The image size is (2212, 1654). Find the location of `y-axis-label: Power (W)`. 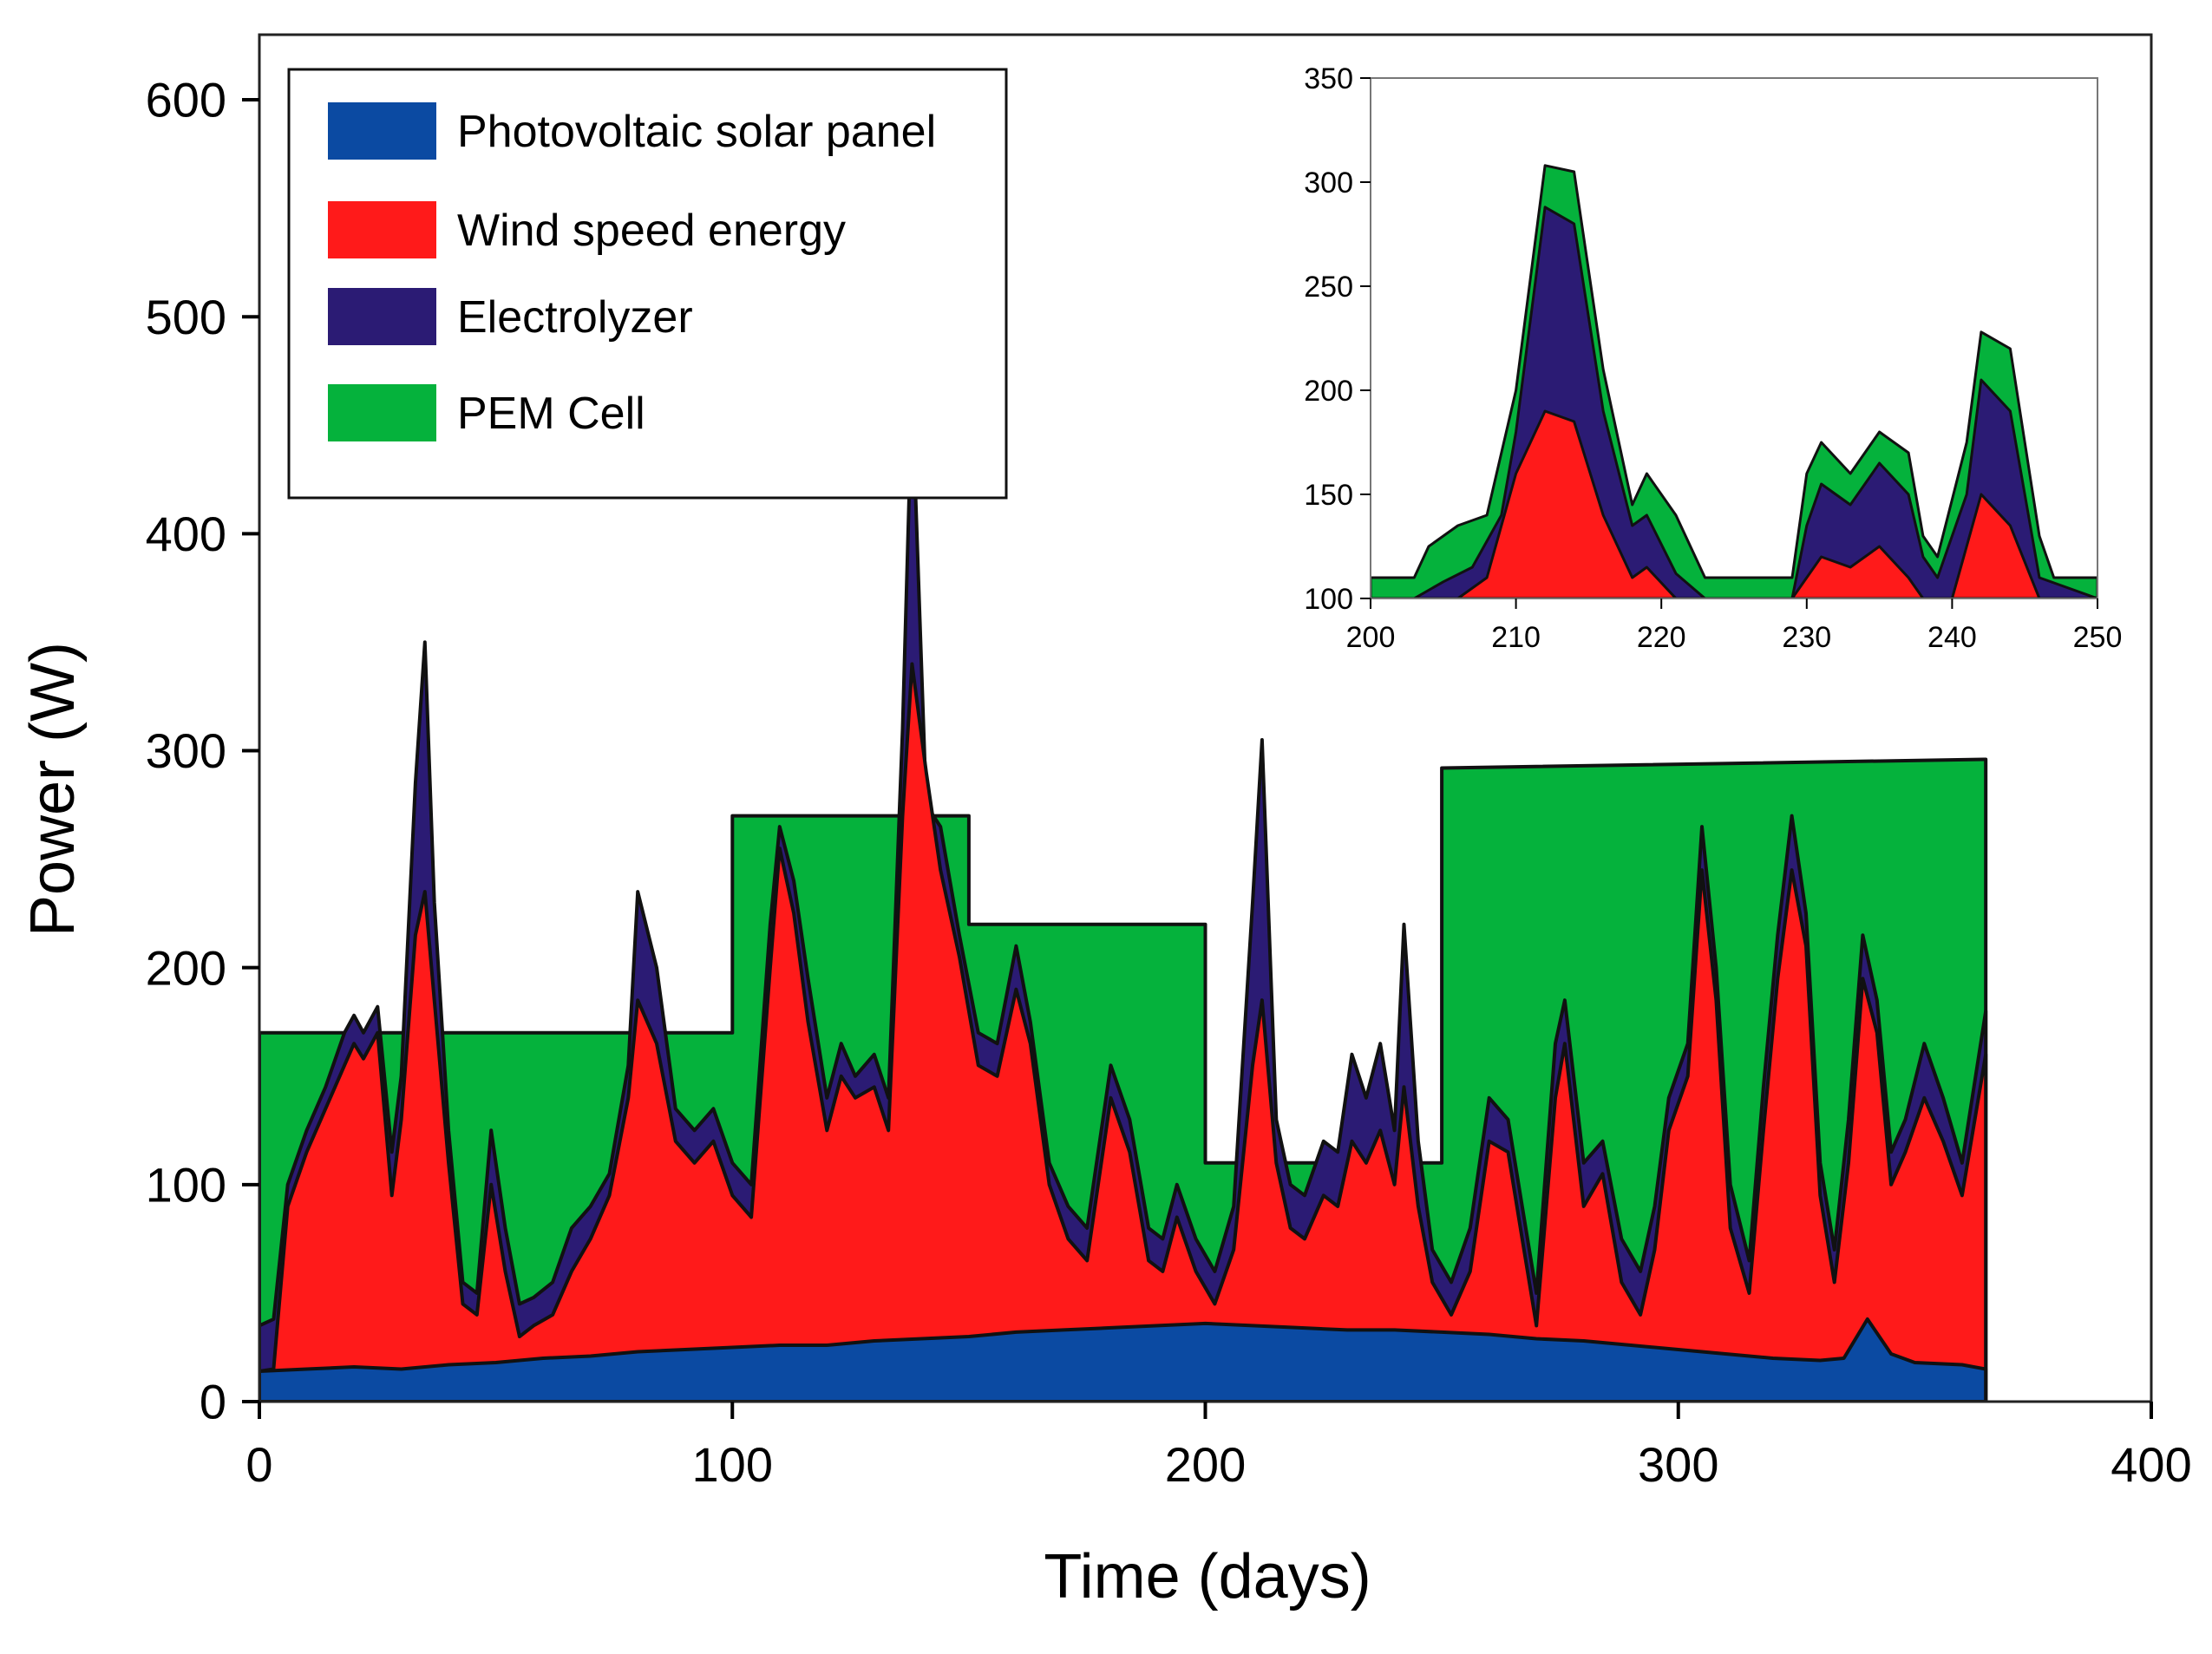

y-axis-label: Power (W) is located at coordinates (53, 789).